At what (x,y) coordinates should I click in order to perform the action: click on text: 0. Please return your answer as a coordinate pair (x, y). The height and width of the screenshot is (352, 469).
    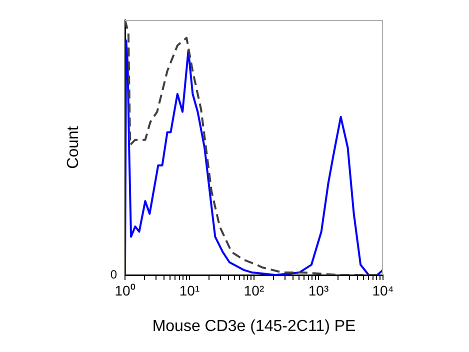
    Looking at the image, I should click on (114, 274).